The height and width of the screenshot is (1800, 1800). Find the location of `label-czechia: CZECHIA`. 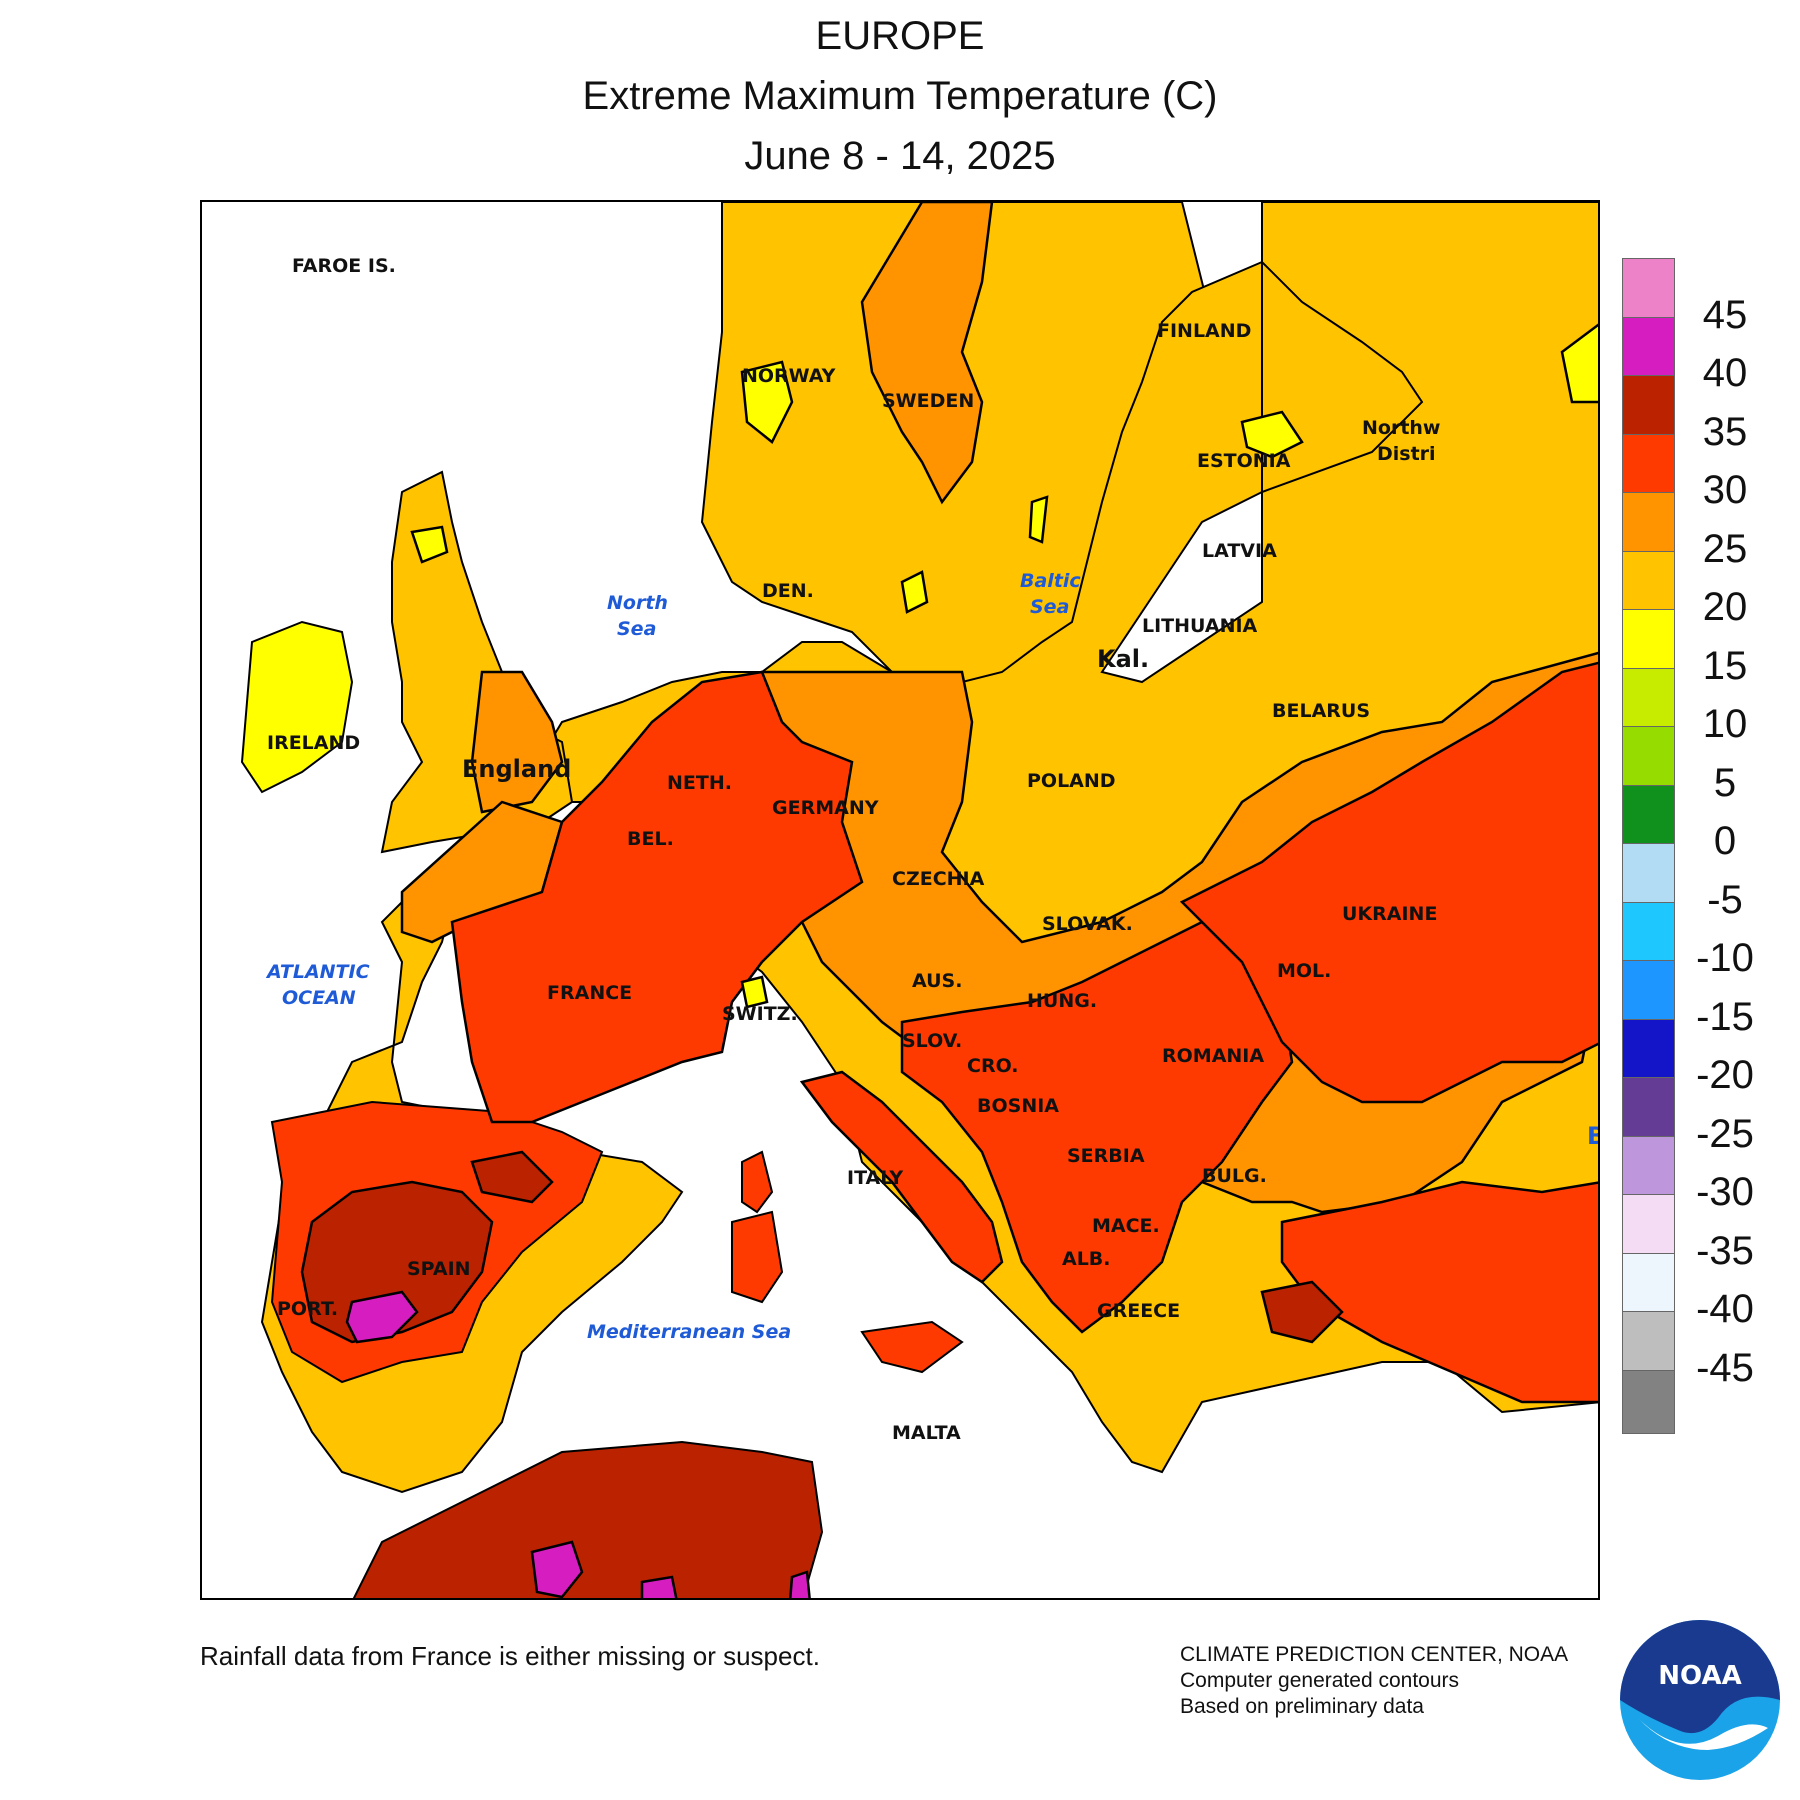

label-czechia: CZECHIA is located at coordinates (938, 879).